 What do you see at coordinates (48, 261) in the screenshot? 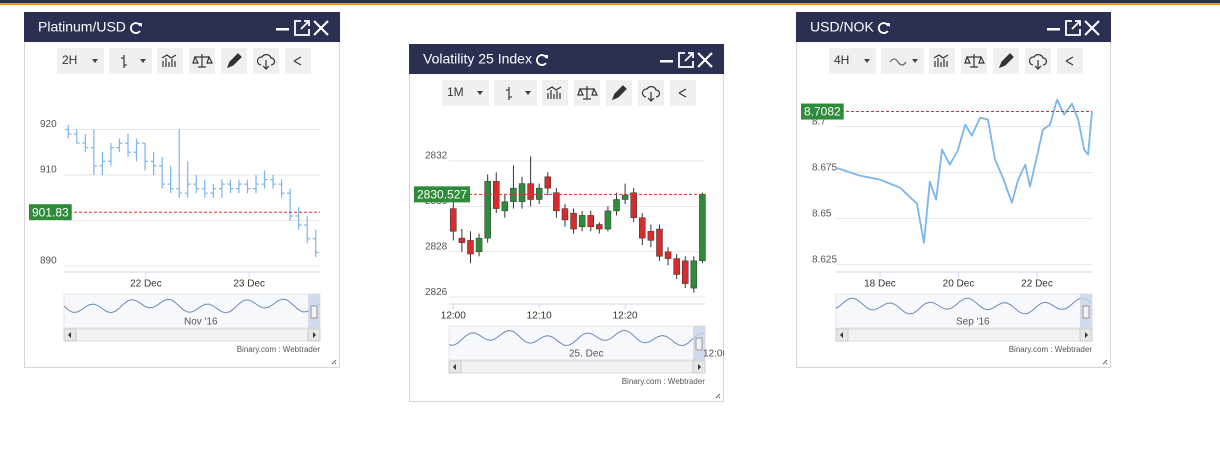
I see `y-tick-label: 890` at bounding box center [48, 261].